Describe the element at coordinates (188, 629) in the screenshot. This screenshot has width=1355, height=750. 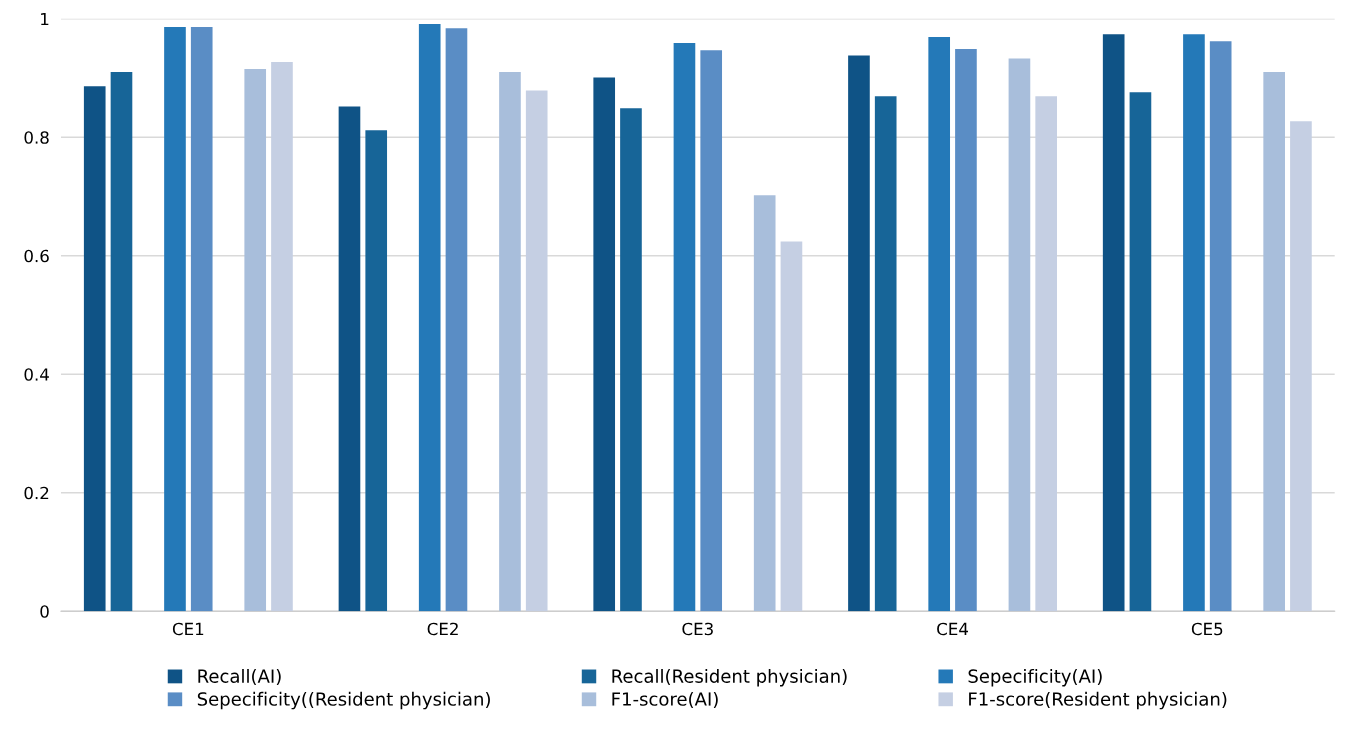
I see `x-tick-label: CE1` at that location.